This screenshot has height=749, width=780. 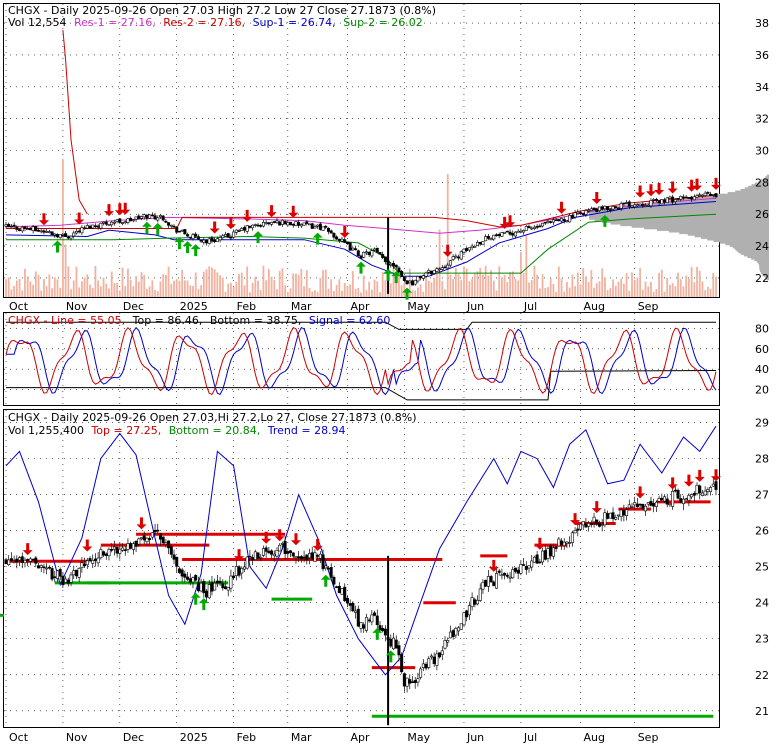 I want to click on y-tick-label: 22, so click(x=762, y=675).